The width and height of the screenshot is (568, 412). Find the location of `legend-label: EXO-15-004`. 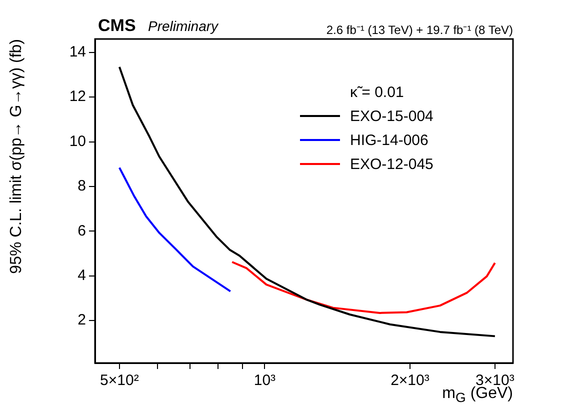

legend-label: EXO-15-004 is located at coordinates (392, 116).